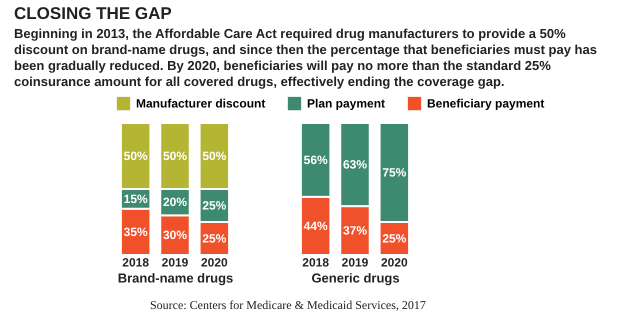  What do you see at coordinates (176, 278) in the screenshot?
I see `x-axis-title: Brand-name drugs` at bounding box center [176, 278].